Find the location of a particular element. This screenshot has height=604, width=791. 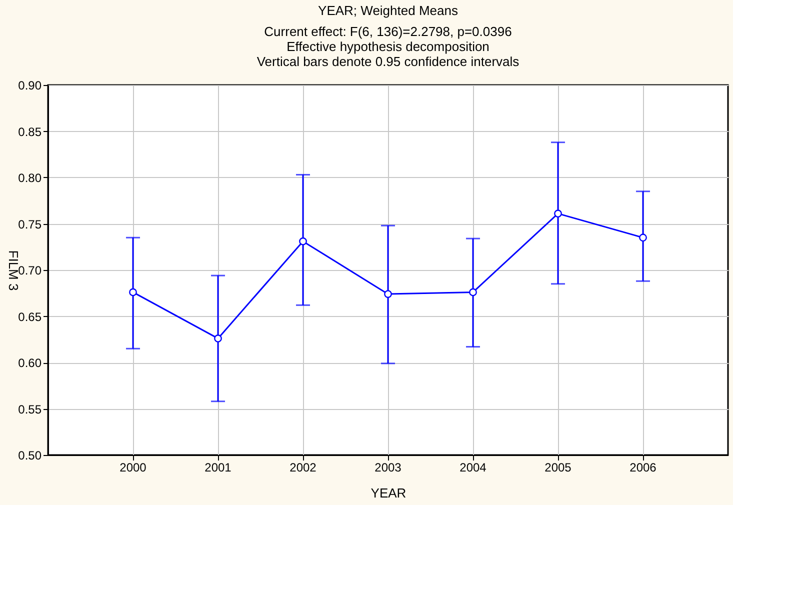

y-tick-label: 0.90 is located at coordinates (30, 85).